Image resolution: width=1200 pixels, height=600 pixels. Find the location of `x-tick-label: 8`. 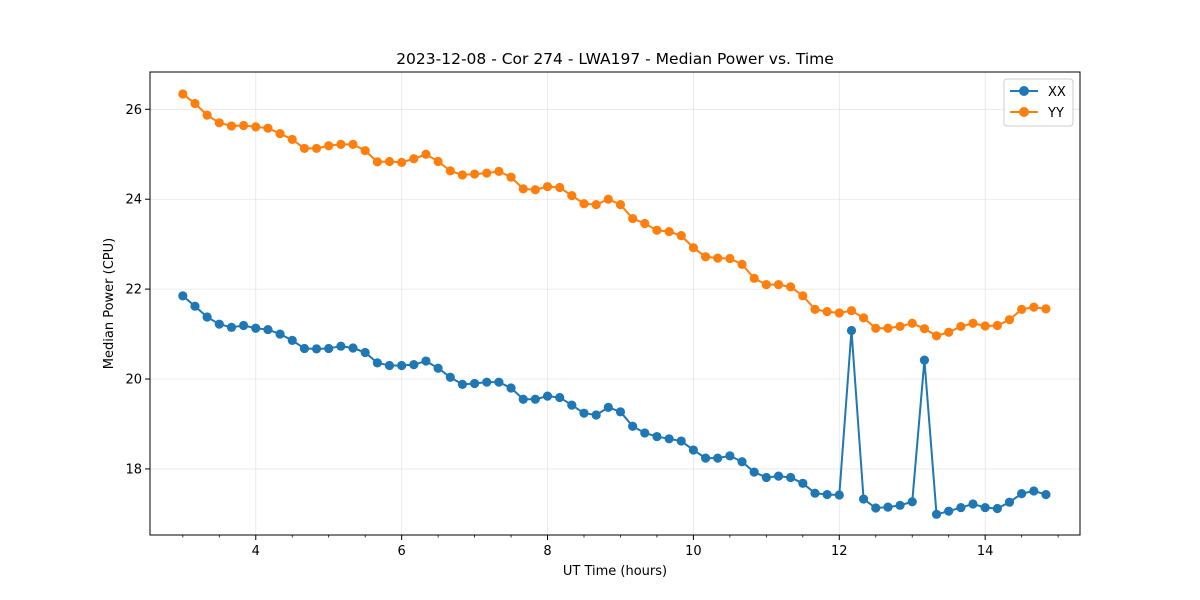

x-tick-label: 8 is located at coordinates (547, 551).